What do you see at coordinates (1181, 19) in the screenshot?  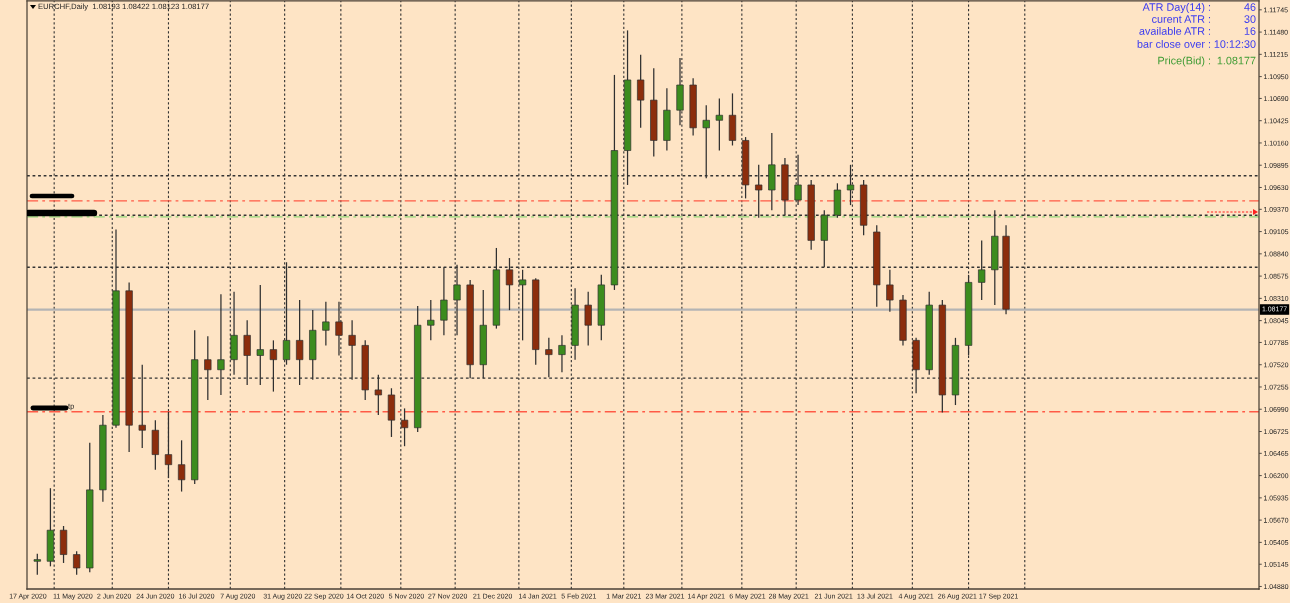 I see `annotation: curent ATR :` at bounding box center [1181, 19].